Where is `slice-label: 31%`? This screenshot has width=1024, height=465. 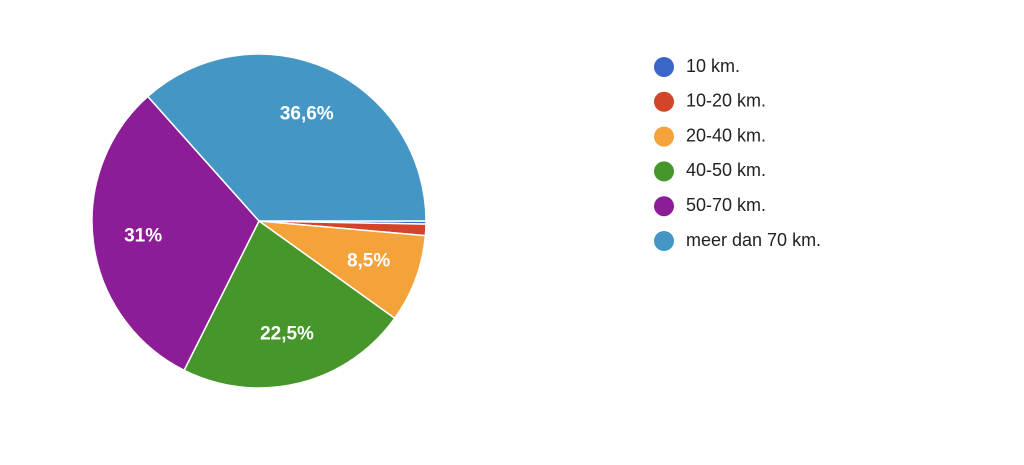
slice-label: 31% is located at coordinates (143, 235).